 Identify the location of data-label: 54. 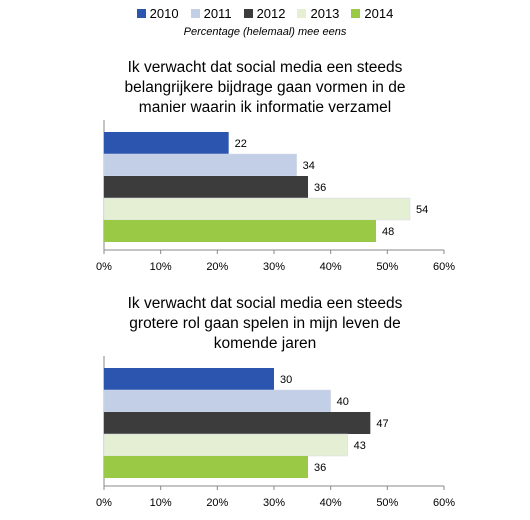
(422, 210).